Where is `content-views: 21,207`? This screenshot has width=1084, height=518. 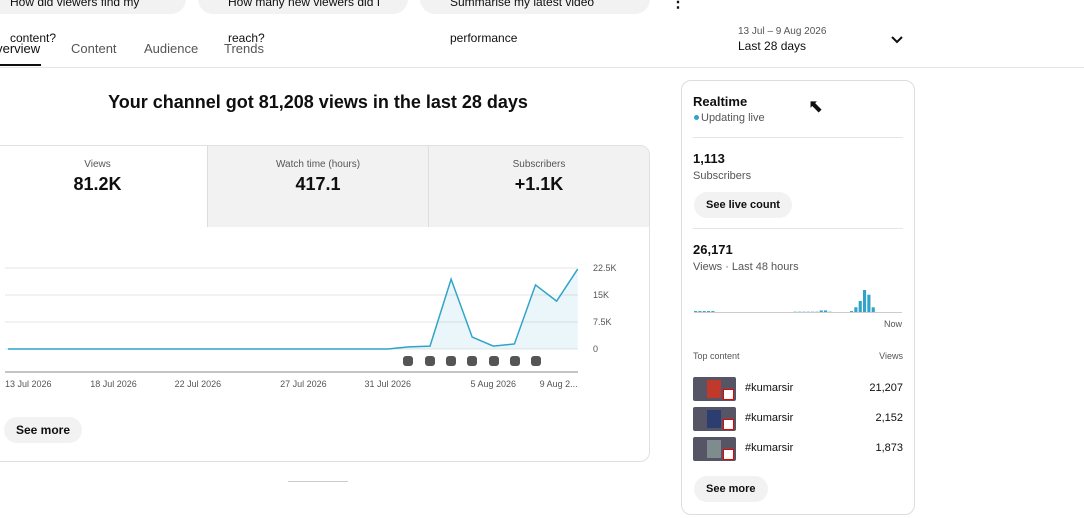
content-views: 21,207 is located at coordinates (886, 388).